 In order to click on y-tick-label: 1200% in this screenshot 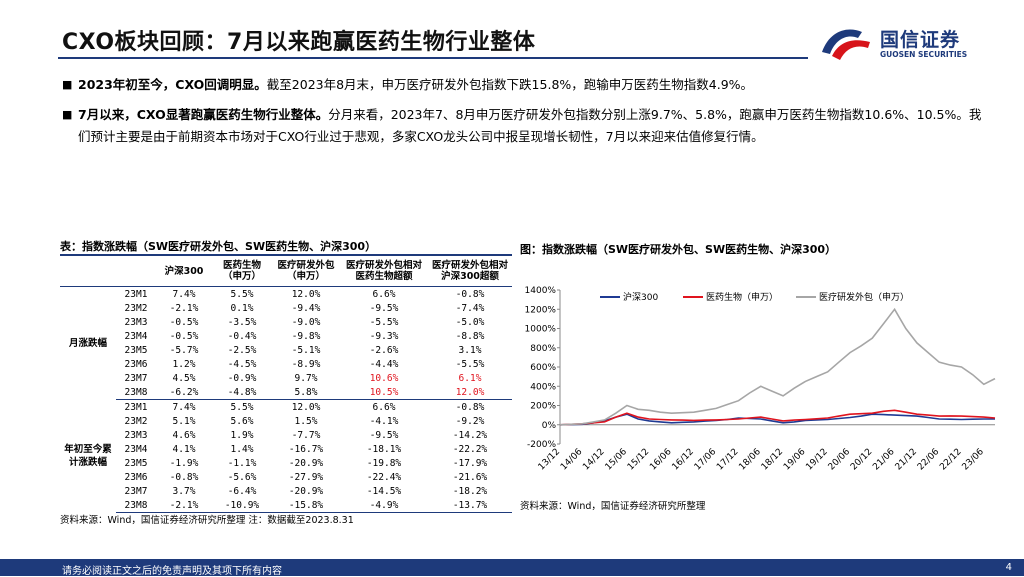, I will do `click(541, 310)`.